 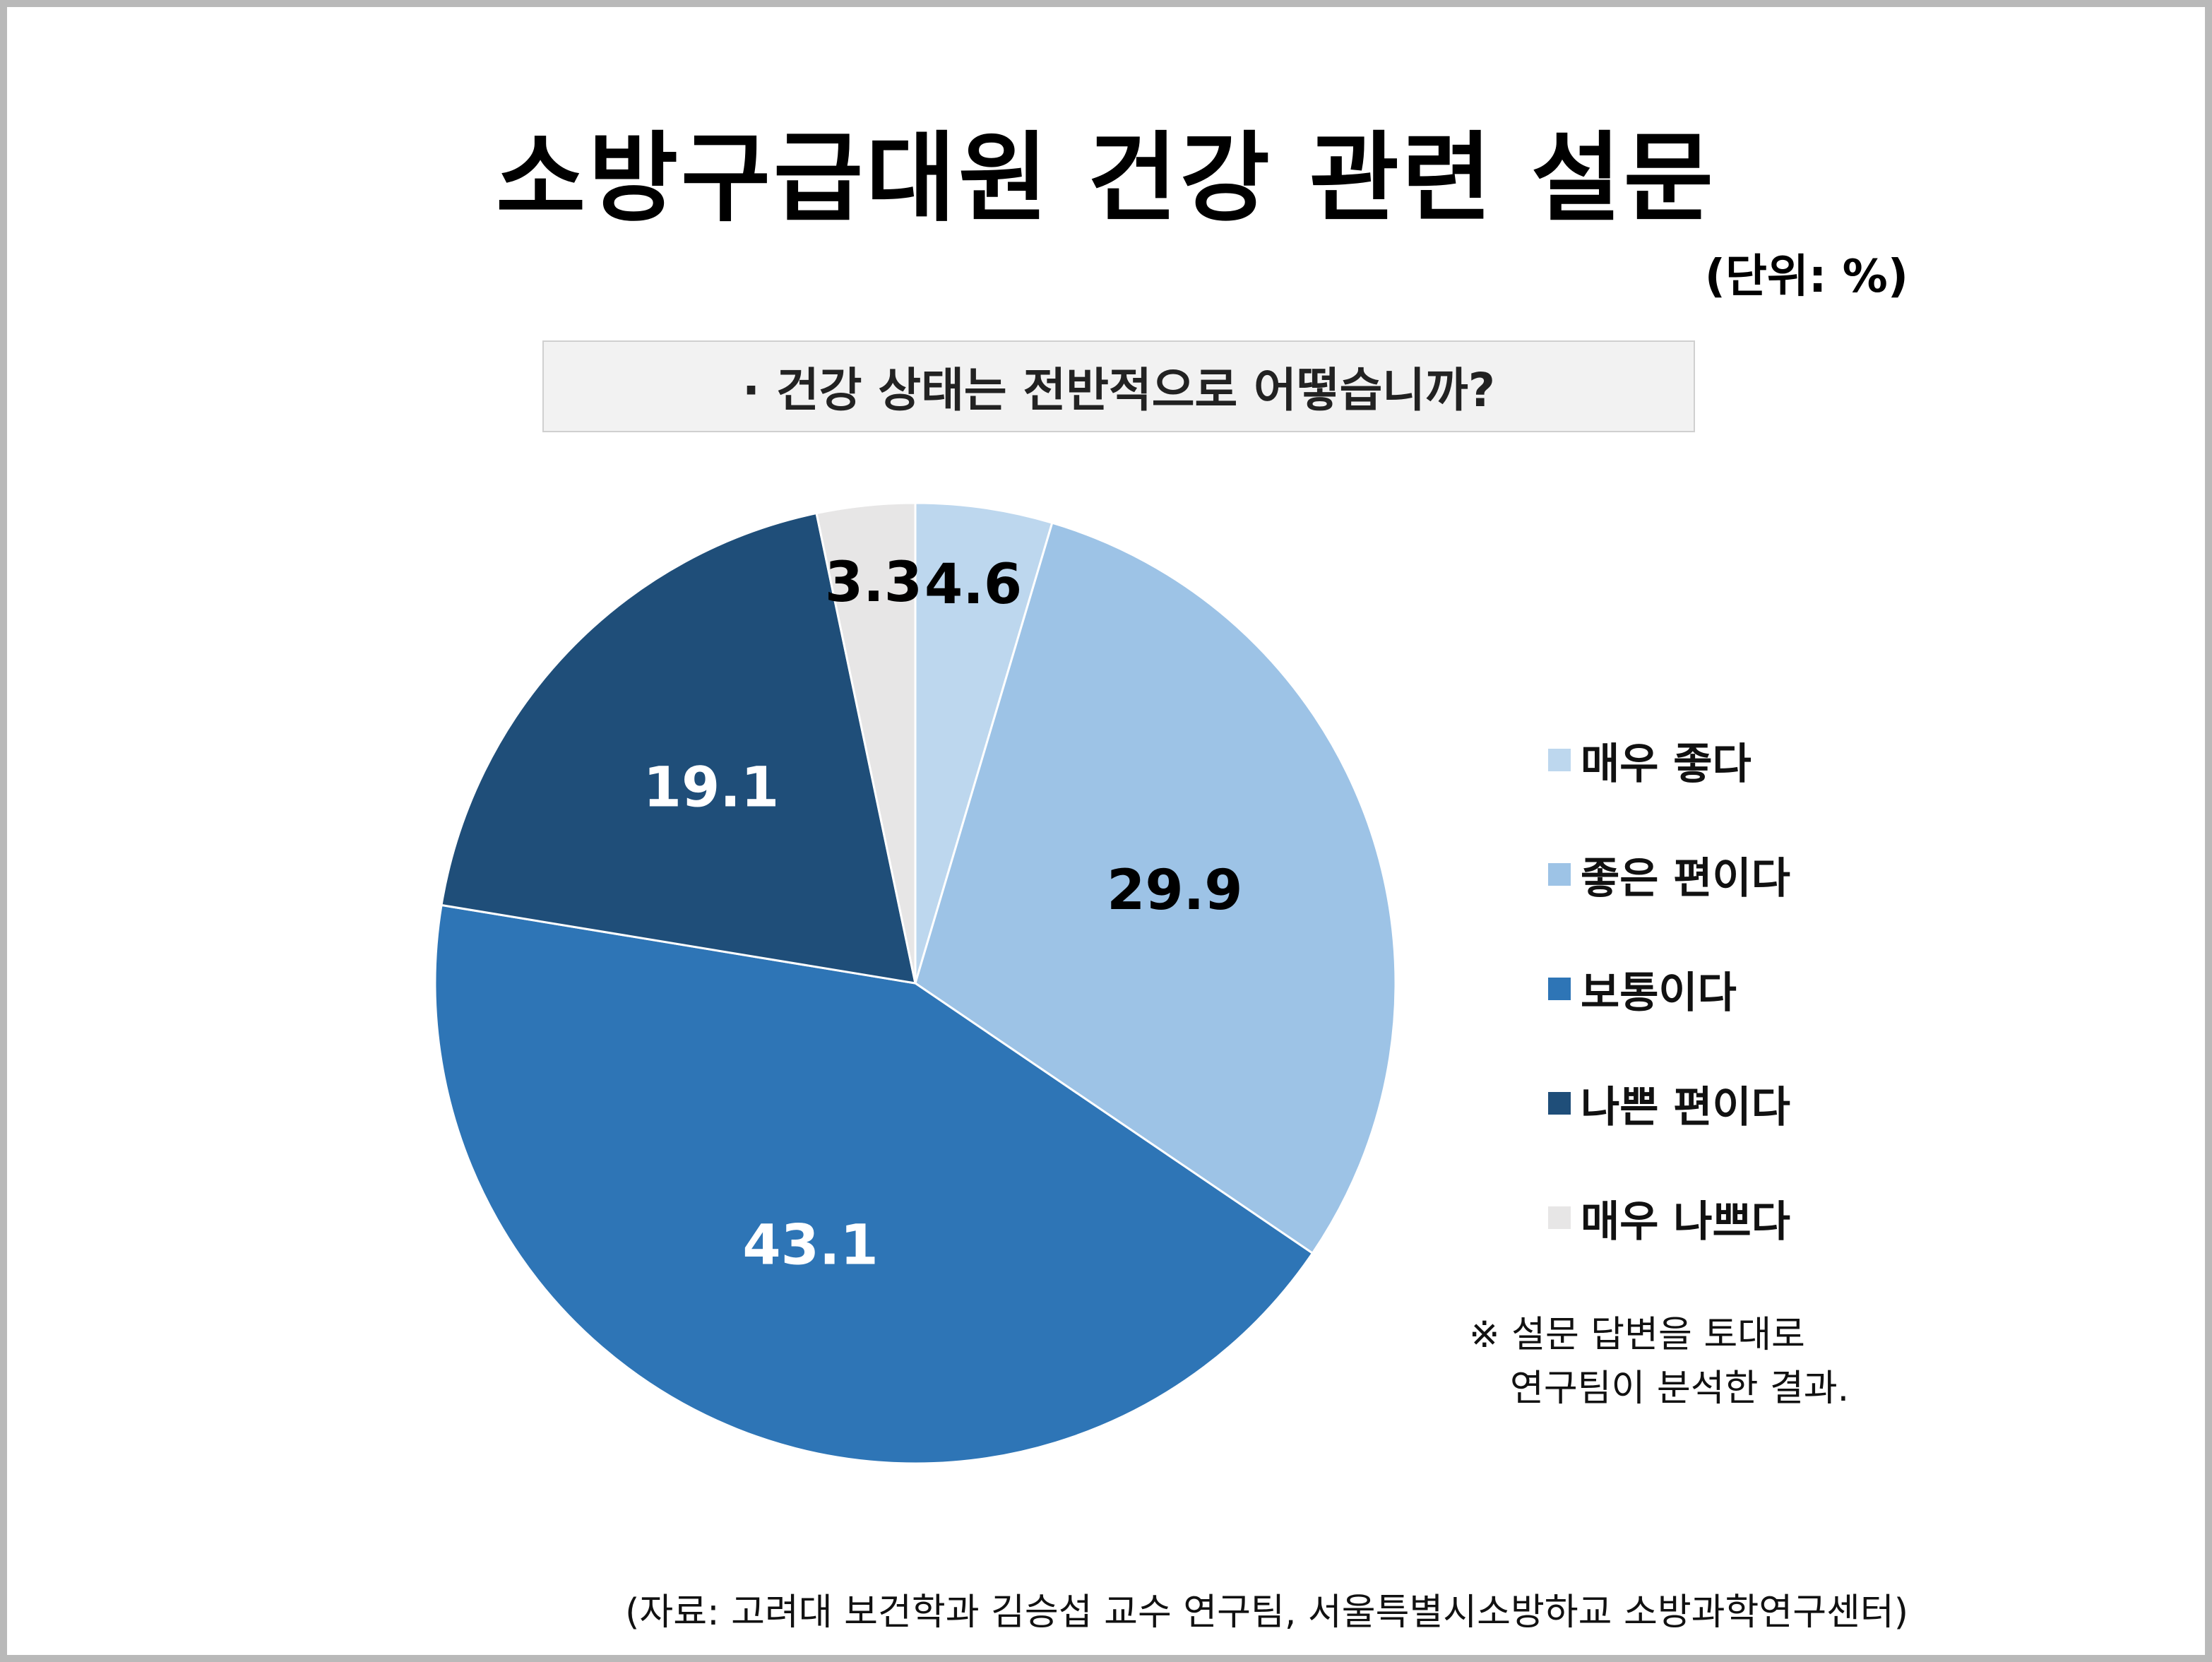 What do you see at coordinates (1637, 1335) in the screenshot?
I see `note-line-1: ※ 설문 답변을 토대로` at bounding box center [1637, 1335].